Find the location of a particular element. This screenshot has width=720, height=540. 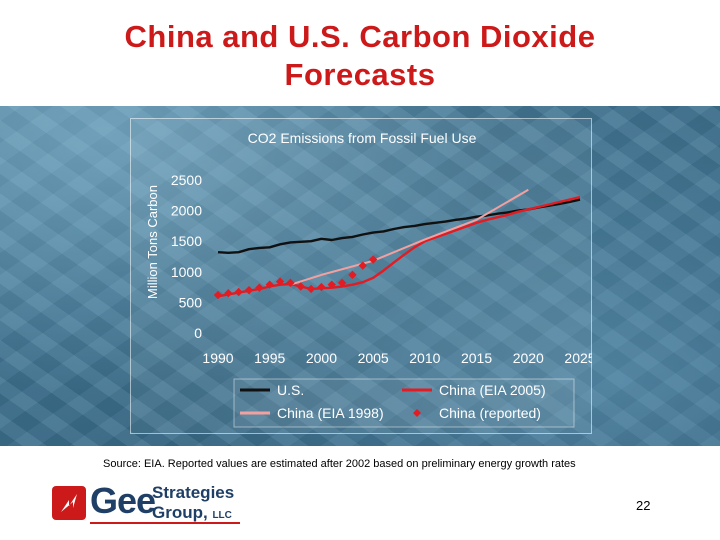

y-tick-label: 0 is located at coordinates (198, 333).